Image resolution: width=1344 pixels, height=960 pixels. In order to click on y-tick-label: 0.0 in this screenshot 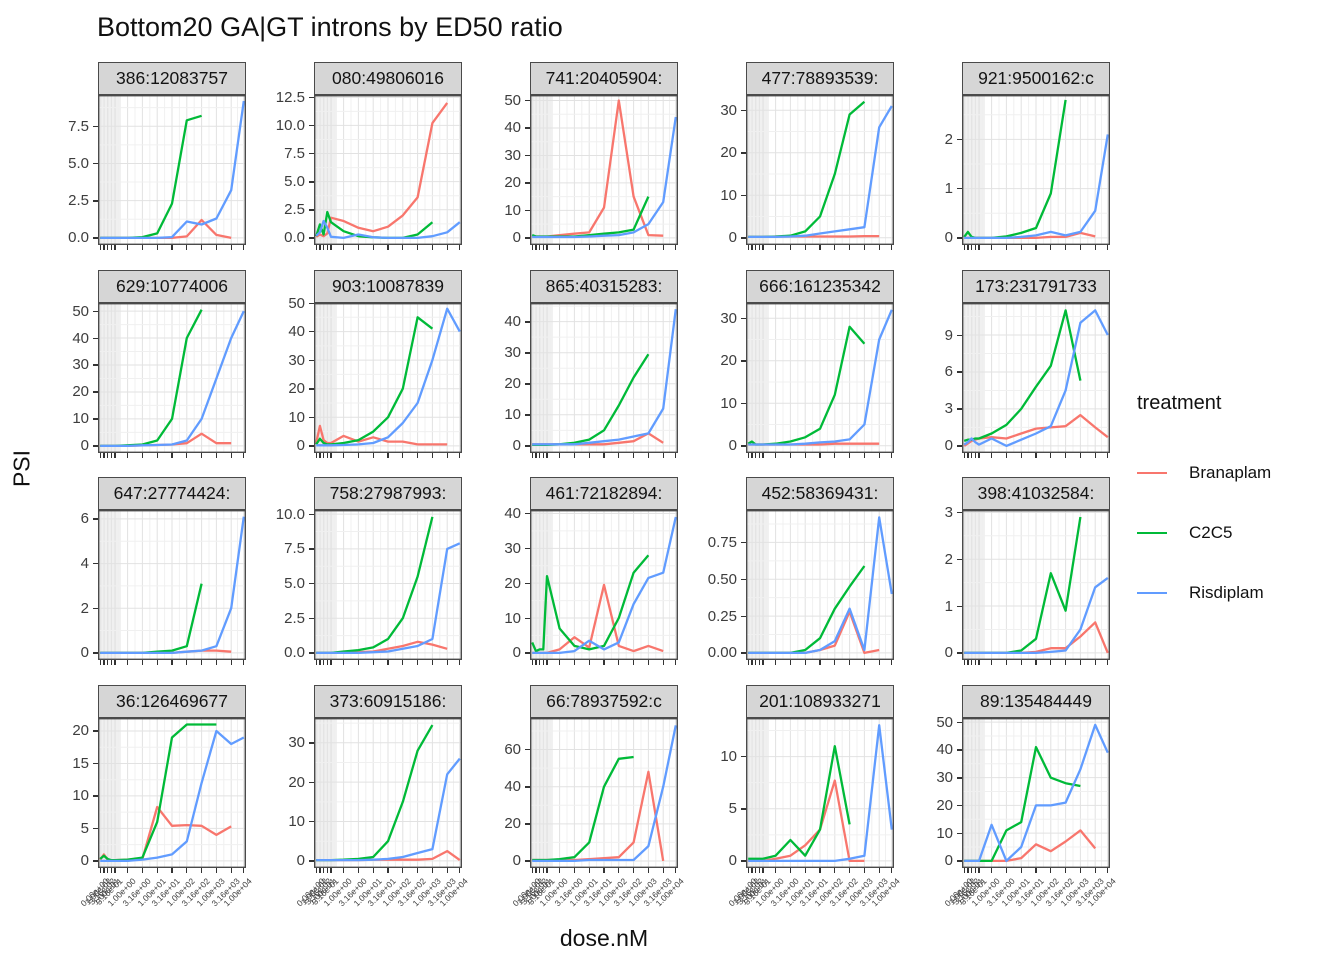, I will do `click(294, 653)`.